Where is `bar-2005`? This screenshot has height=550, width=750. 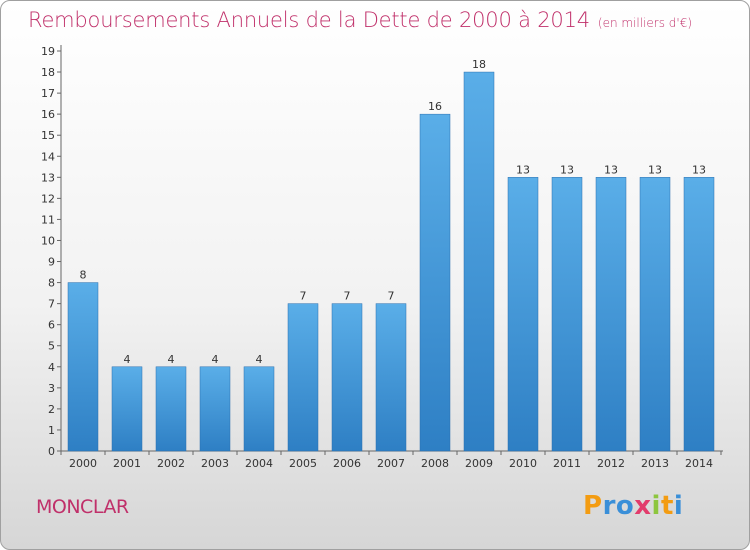 bar-2005 is located at coordinates (303, 377).